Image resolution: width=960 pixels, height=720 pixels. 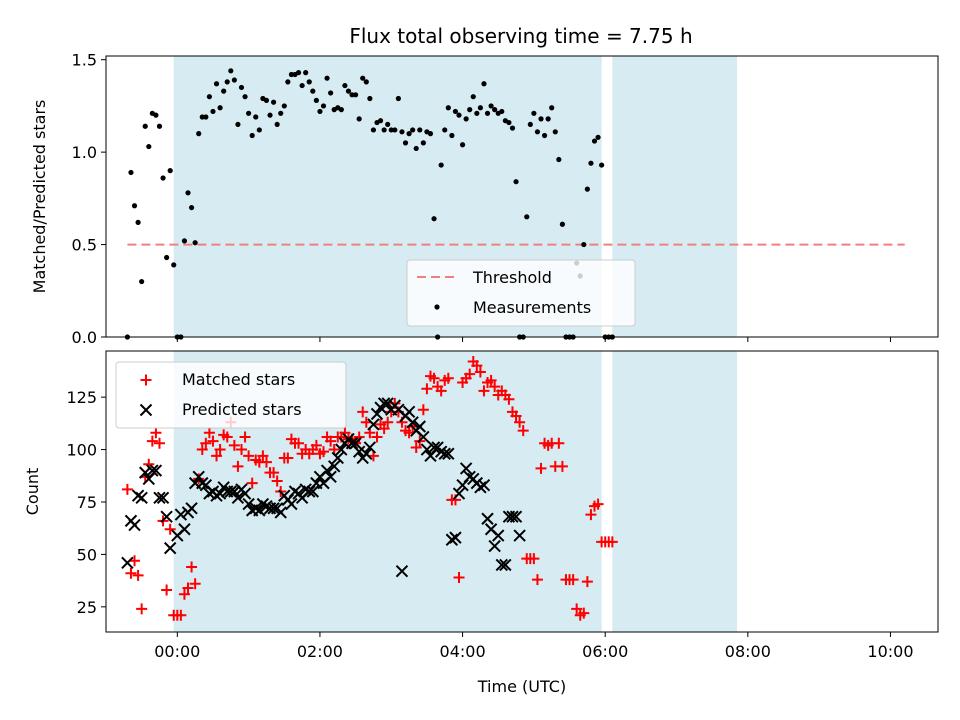 I want to click on observing-interval-shade, so click(x=675, y=491).